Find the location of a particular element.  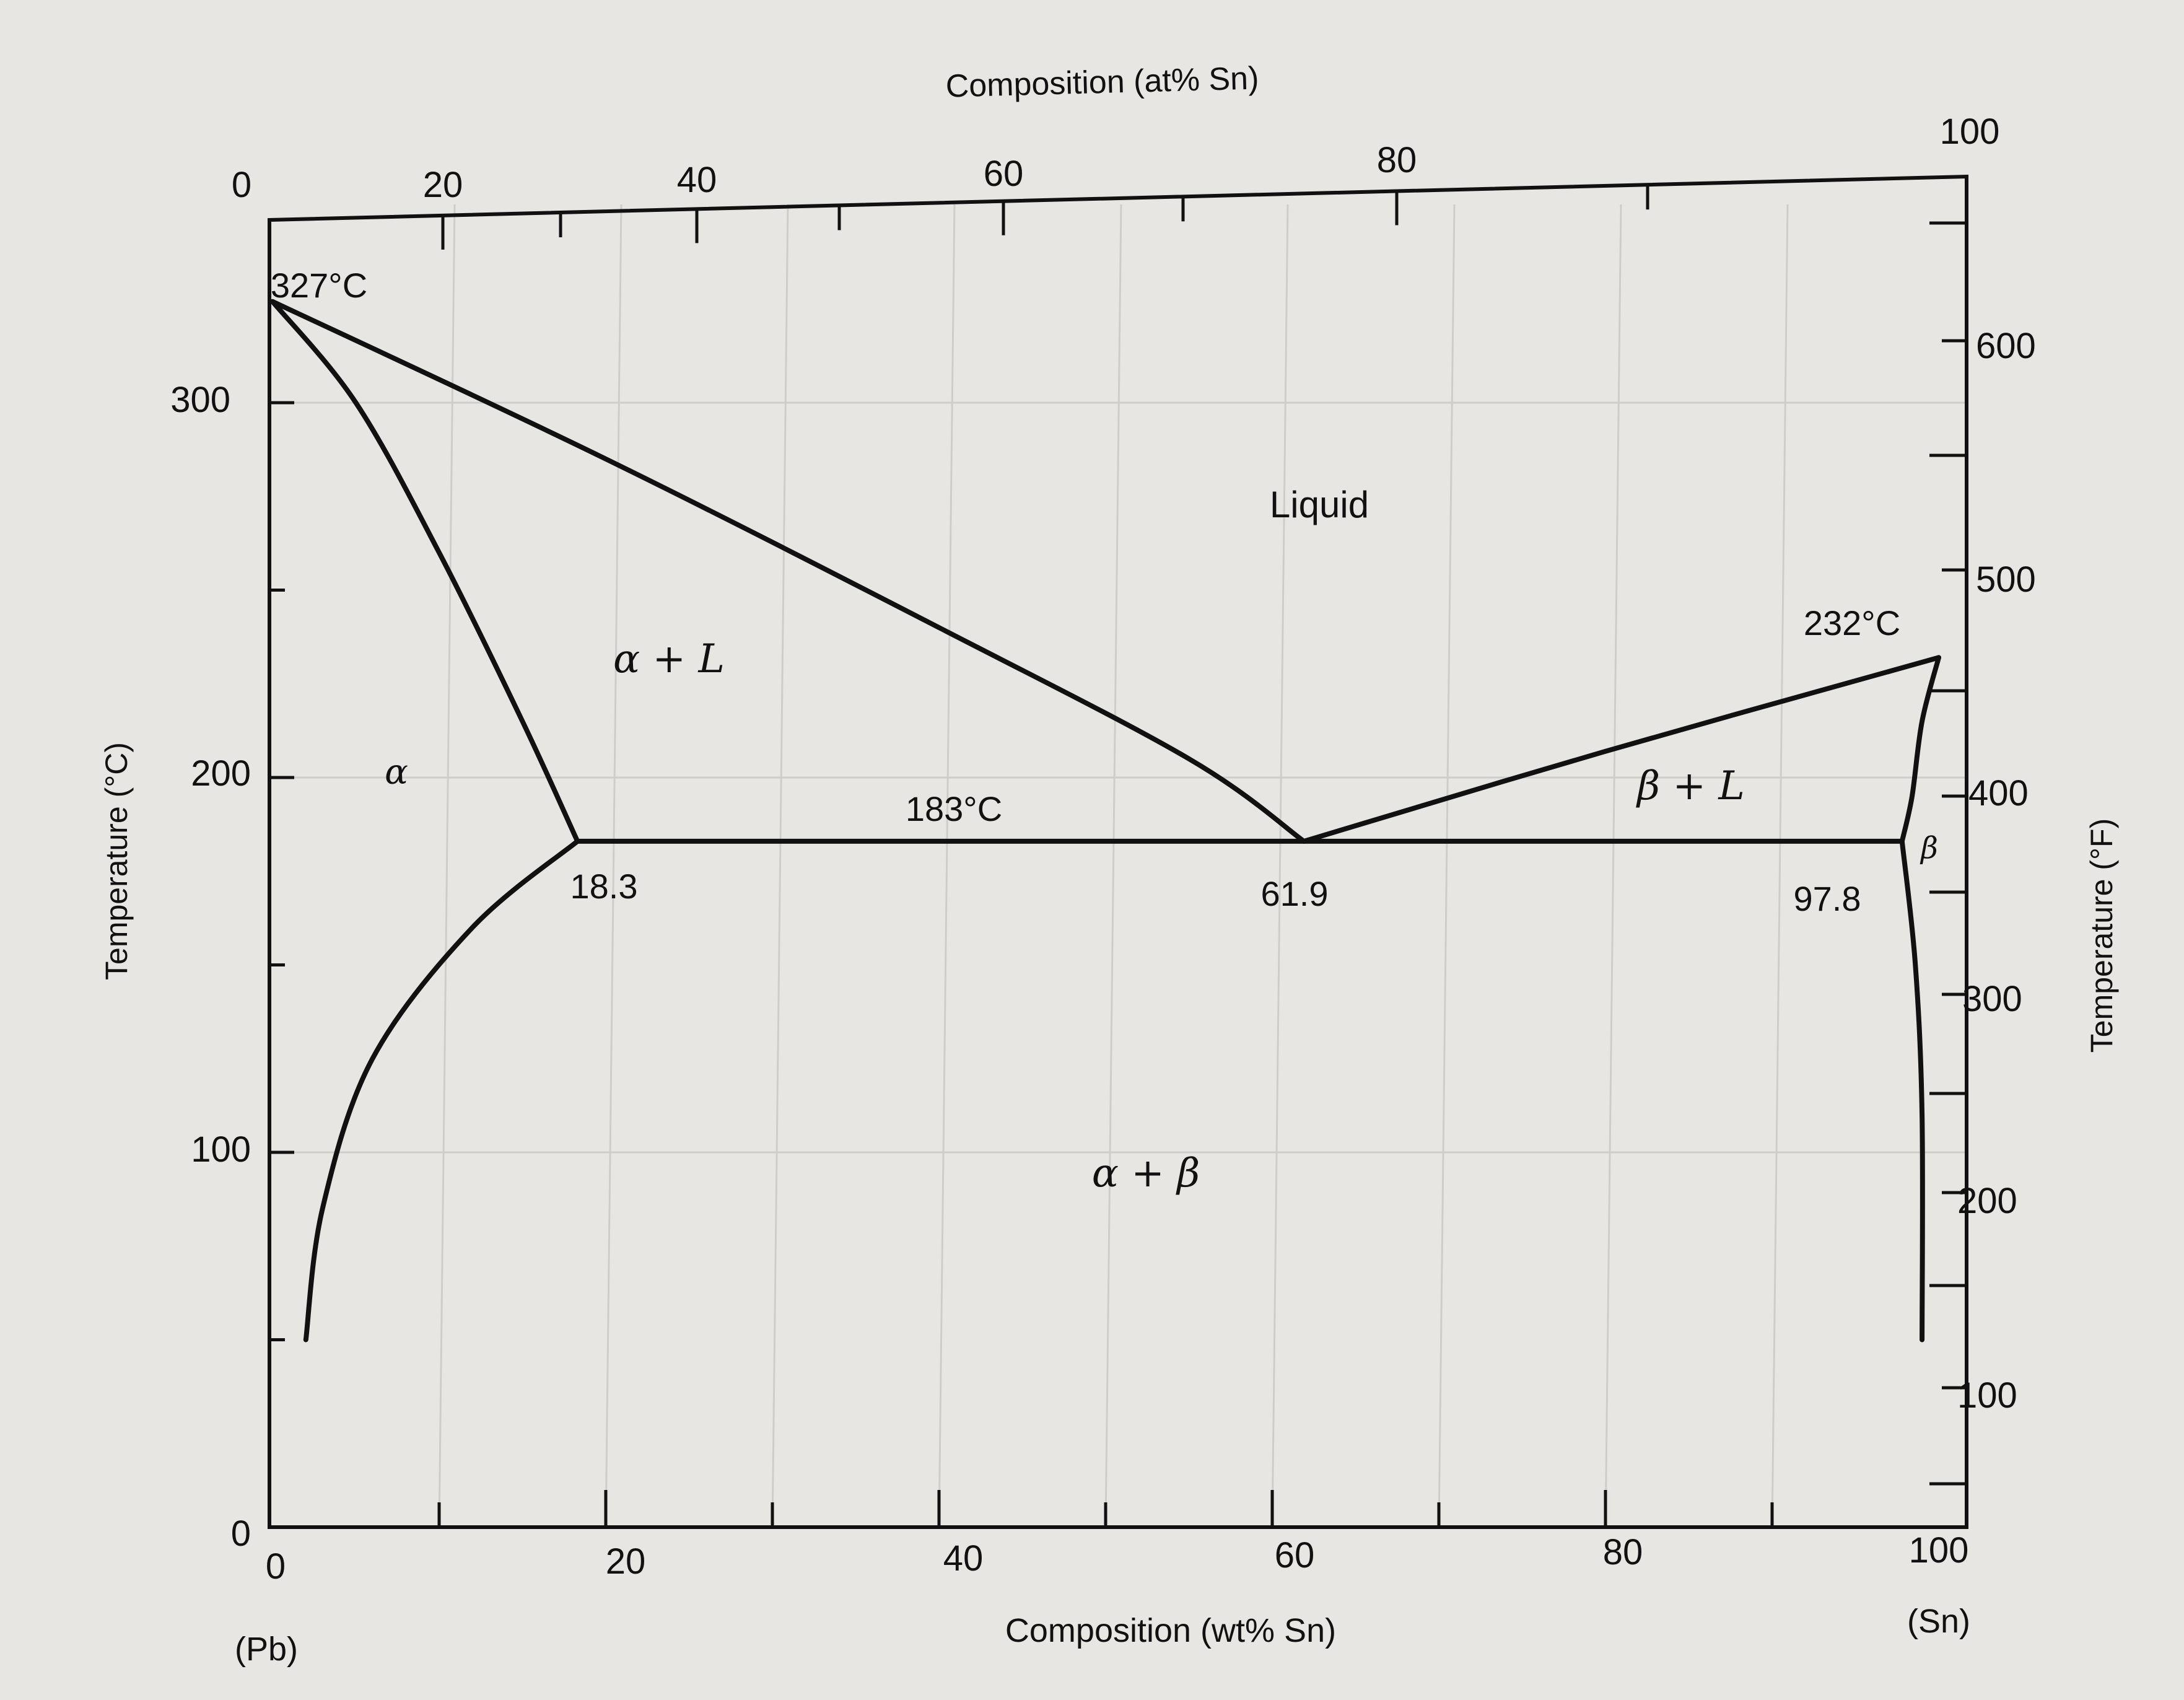

right-tick-label: 400 is located at coordinates (1999, 793).